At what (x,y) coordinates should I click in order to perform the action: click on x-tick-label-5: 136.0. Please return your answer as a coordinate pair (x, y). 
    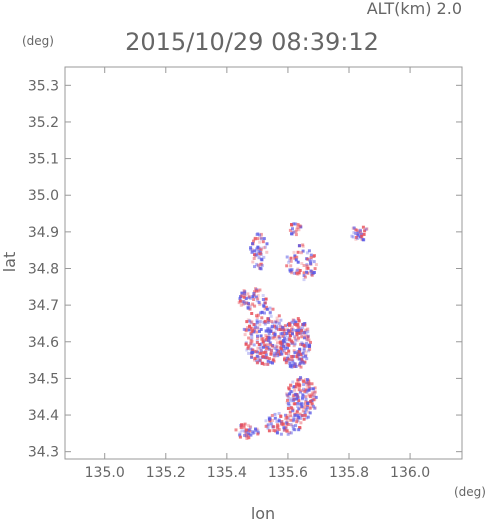
    Looking at the image, I should click on (410, 473).